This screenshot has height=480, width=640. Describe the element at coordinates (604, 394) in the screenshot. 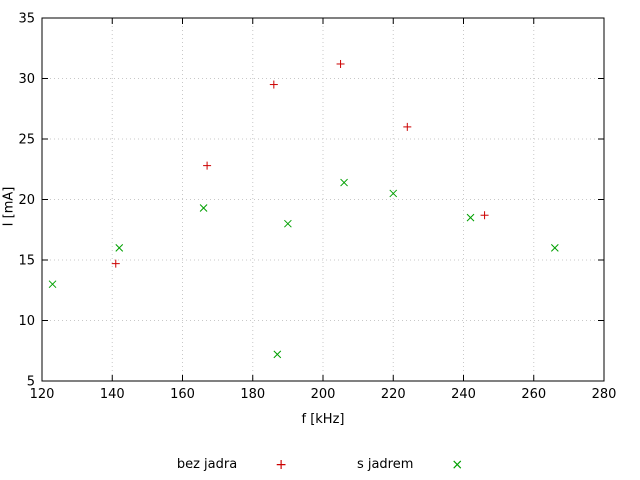

I see `x-tick-label: 280` at that location.